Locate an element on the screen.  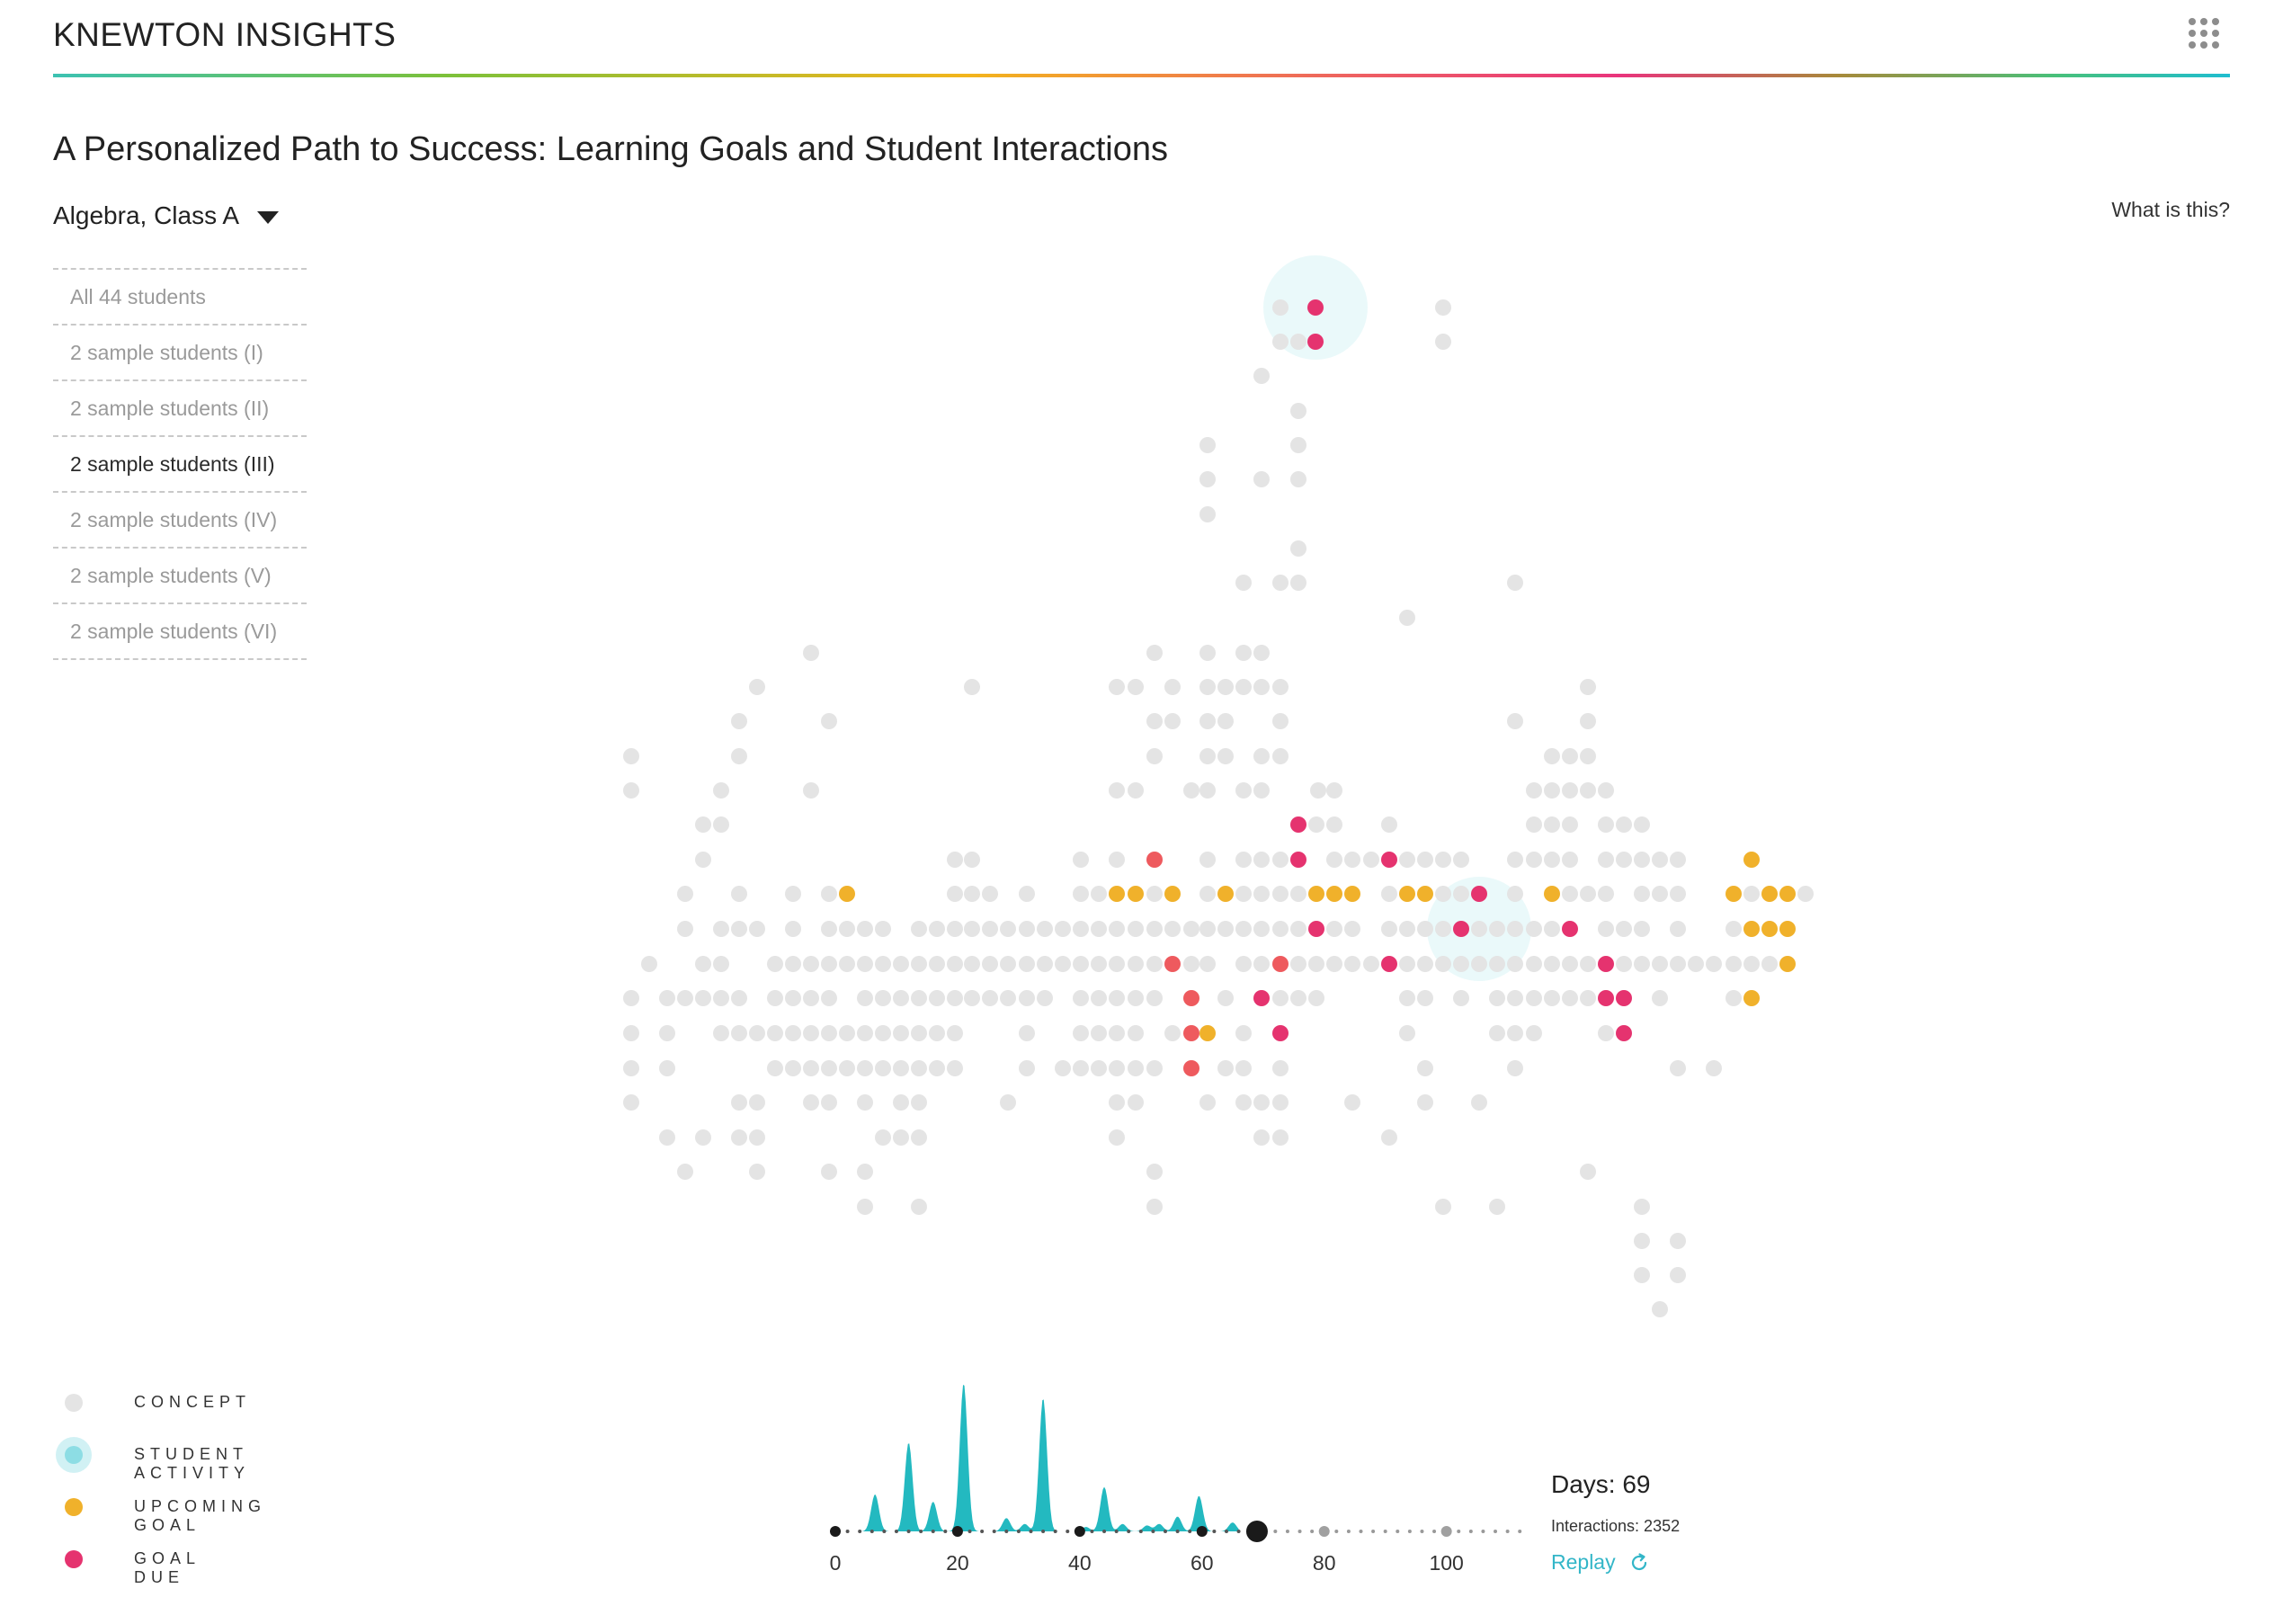
student-filter-item-active: 2 sample students (III) is located at coordinates (180, 463).